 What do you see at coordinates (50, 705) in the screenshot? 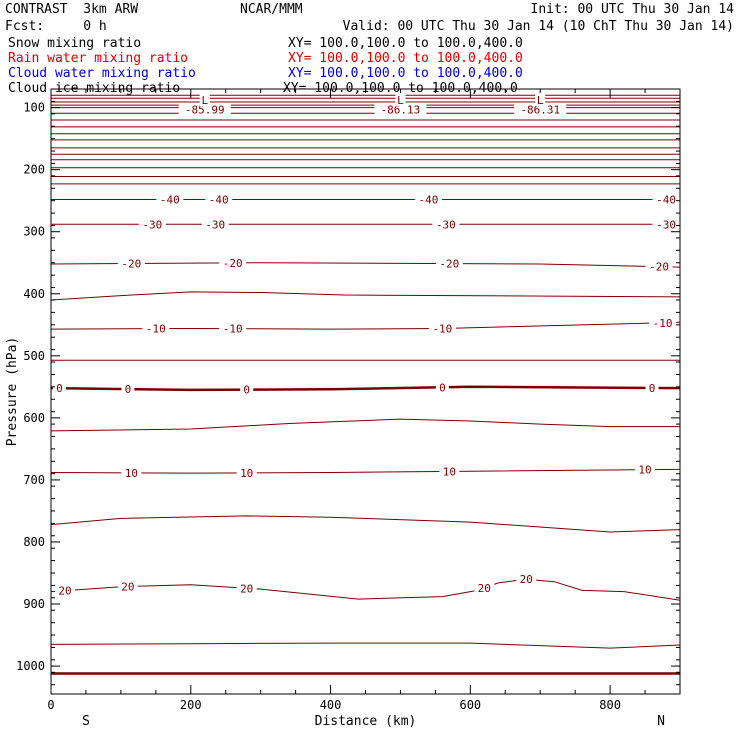
I see `x-tick-label: 0` at bounding box center [50, 705].